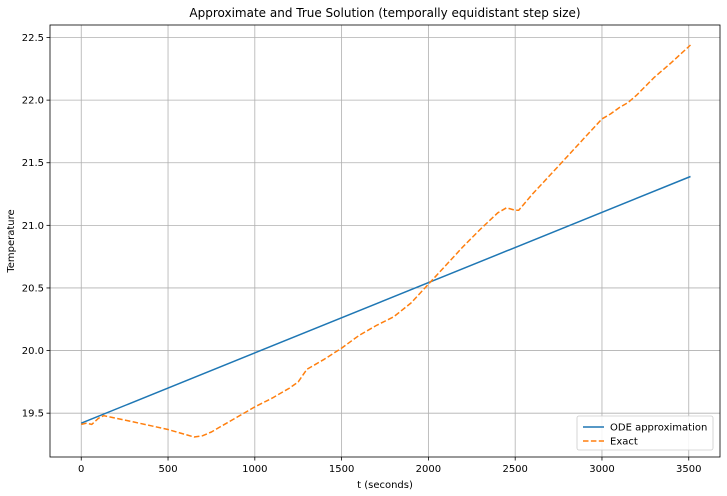 This screenshot has height=496, width=727. What do you see at coordinates (167, 469) in the screenshot?
I see `x-tick-label: 500` at bounding box center [167, 469].